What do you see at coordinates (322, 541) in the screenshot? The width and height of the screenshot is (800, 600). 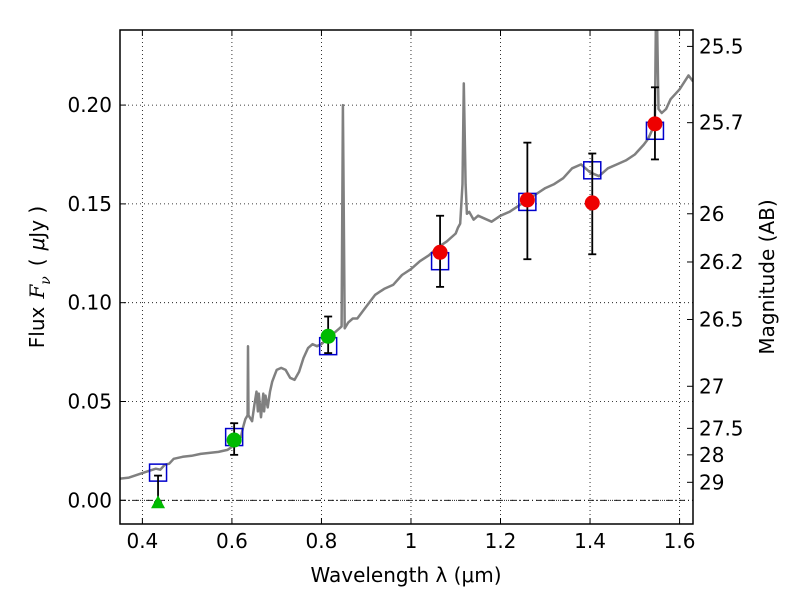 I see `x-tick-label: 0.8` at bounding box center [322, 541].